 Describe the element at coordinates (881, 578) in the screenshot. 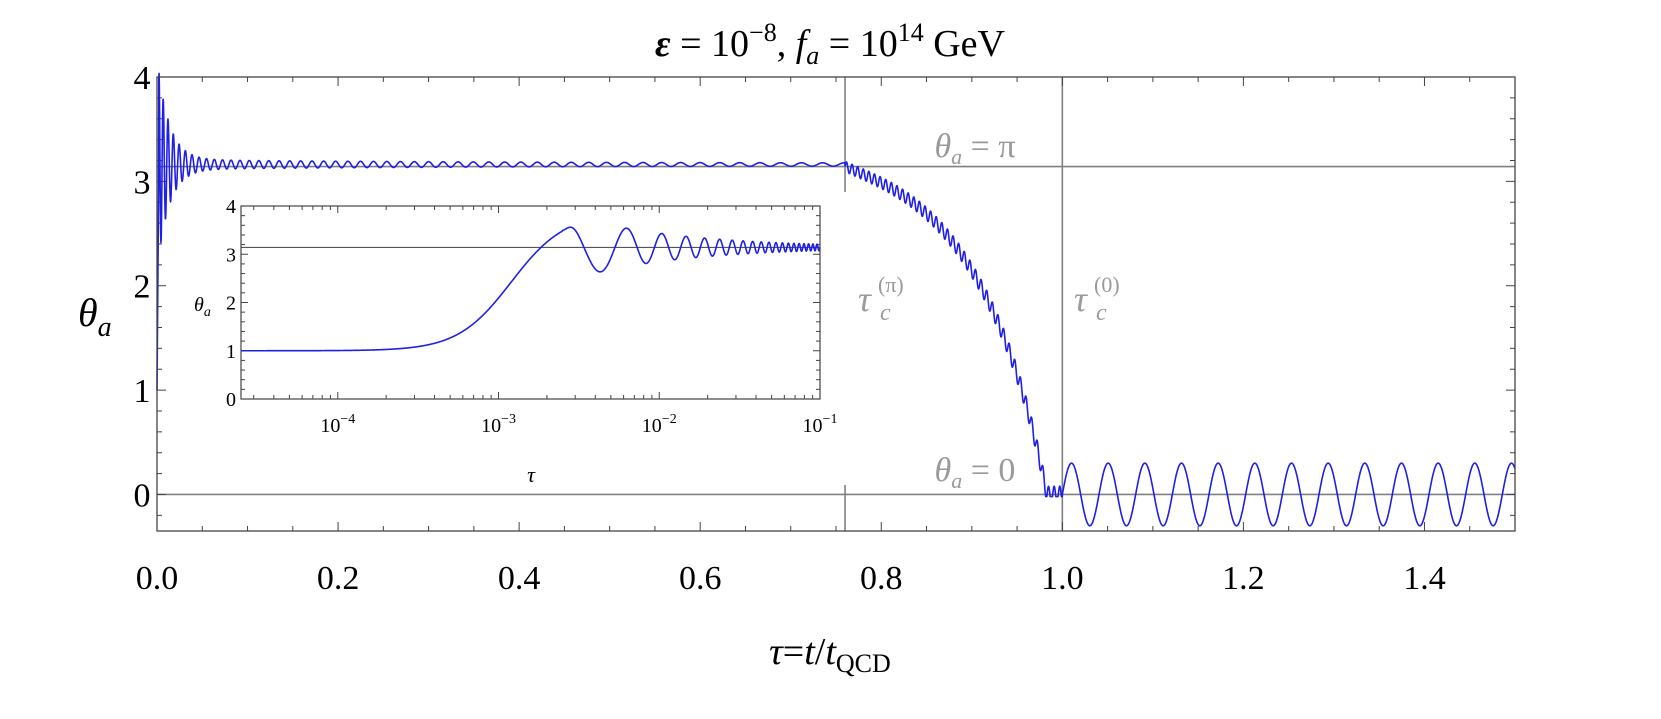

I see `x-tick-label: 0.8` at that location.